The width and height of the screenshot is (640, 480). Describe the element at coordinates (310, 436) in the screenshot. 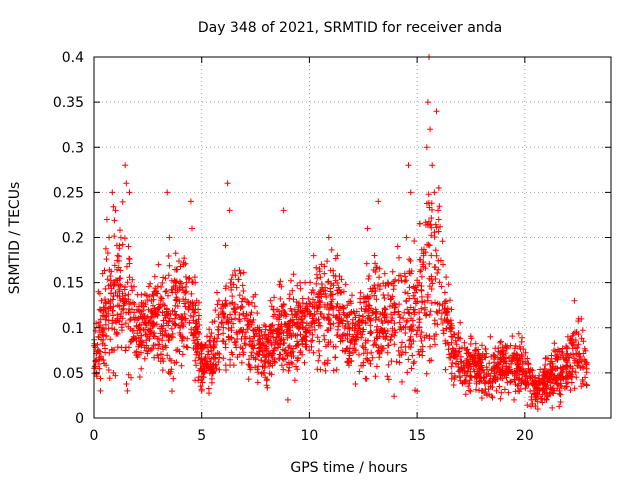

I see `x-tick-label: 10` at that location.